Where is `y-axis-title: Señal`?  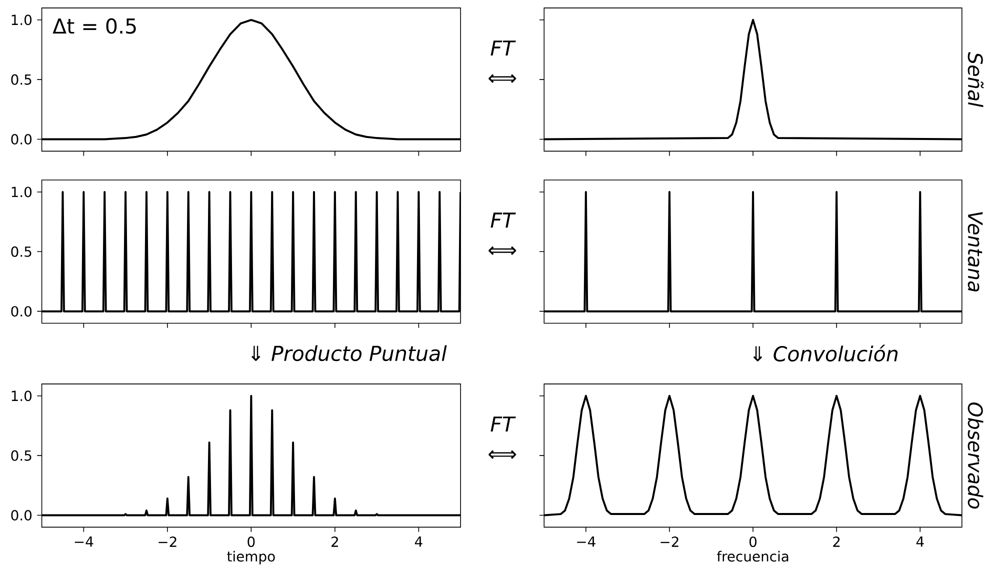 y-axis-title: Señal is located at coordinates (976, 80).